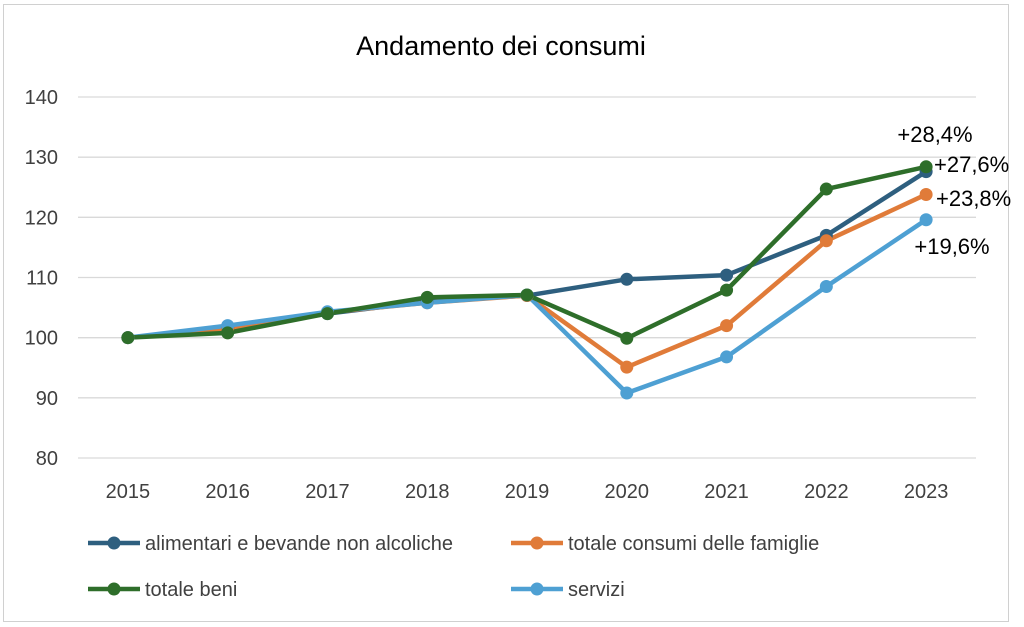  What do you see at coordinates (971, 164) in the screenshot?
I see `data-label: +27,6%` at bounding box center [971, 164].